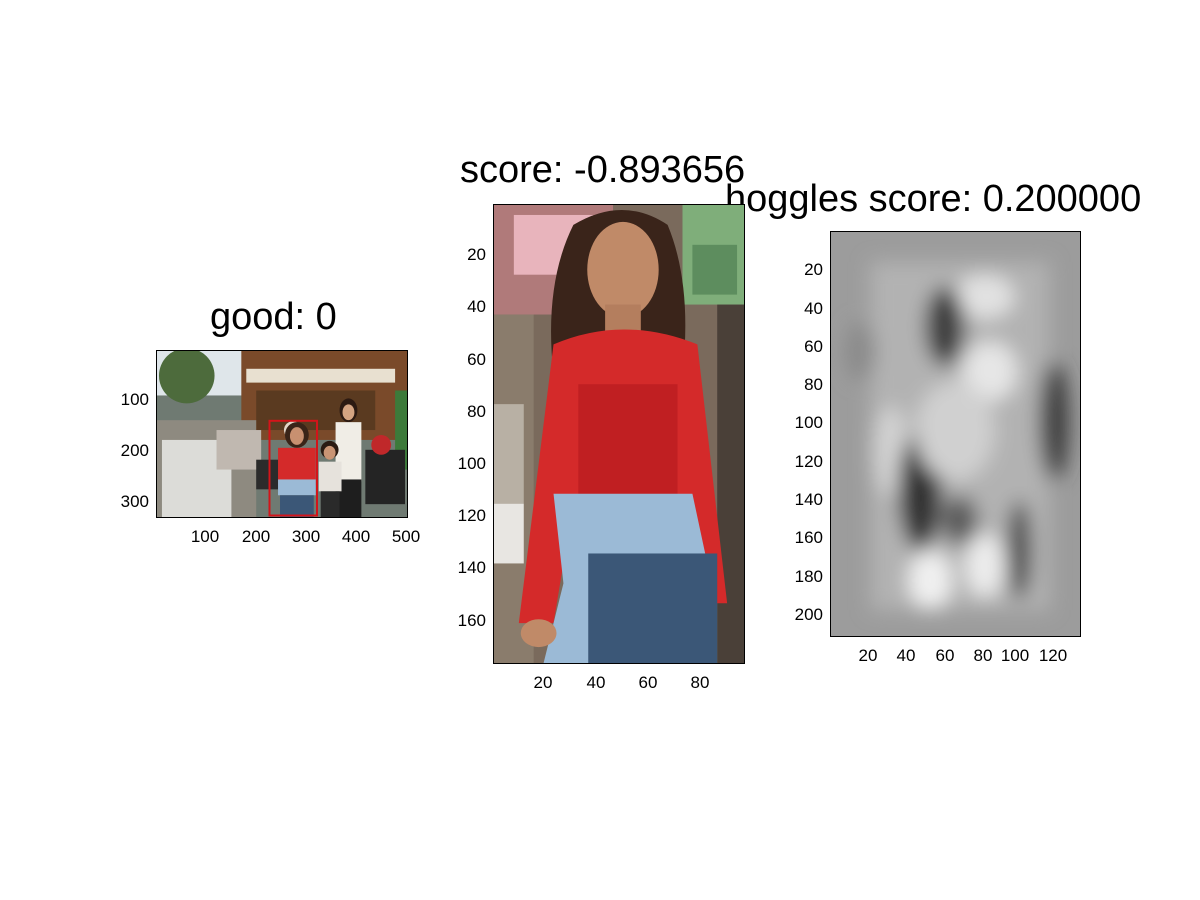 The height and width of the screenshot is (900, 1200). Describe the element at coordinates (293, 468) in the screenshot. I see `detection-box` at that location.